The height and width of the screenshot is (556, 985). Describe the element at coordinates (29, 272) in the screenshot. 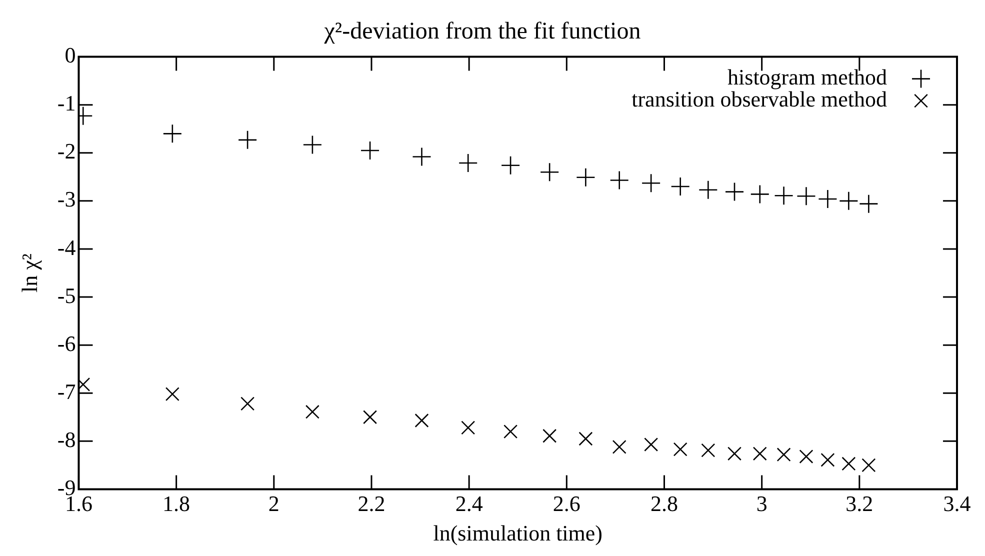

I see `y-axis-title: ln χ²` at that location.